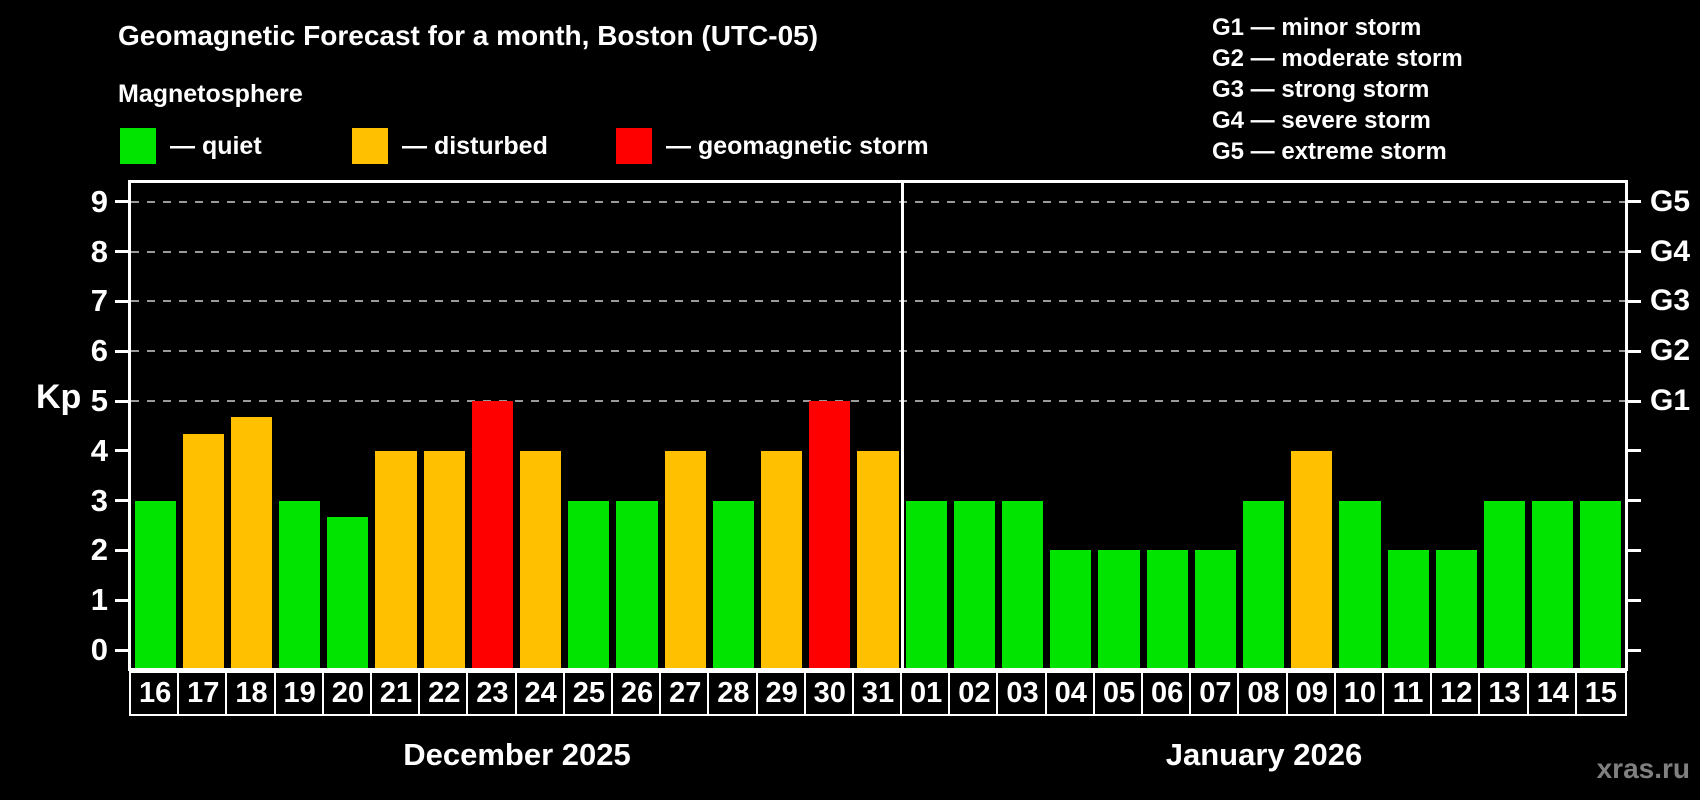  I want to click on legend-quiet-label: — quiet, so click(216, 145).